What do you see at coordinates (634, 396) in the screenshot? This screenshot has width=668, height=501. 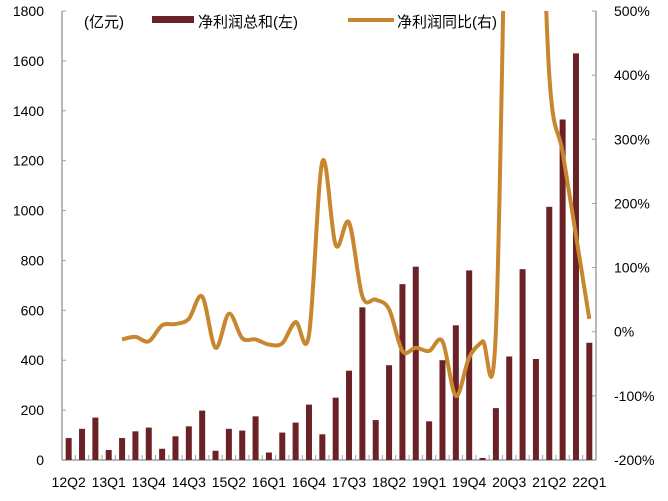 I see `right-tick-label: -100%` at bounding box center [634, 396].